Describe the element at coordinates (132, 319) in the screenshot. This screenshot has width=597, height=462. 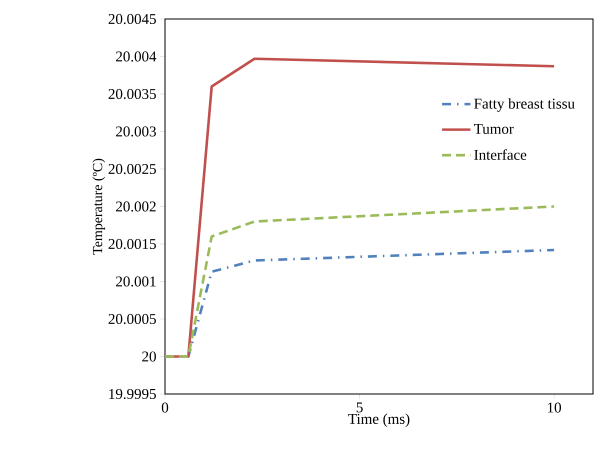
I see `y-tick-label: 20.0005` at that location.